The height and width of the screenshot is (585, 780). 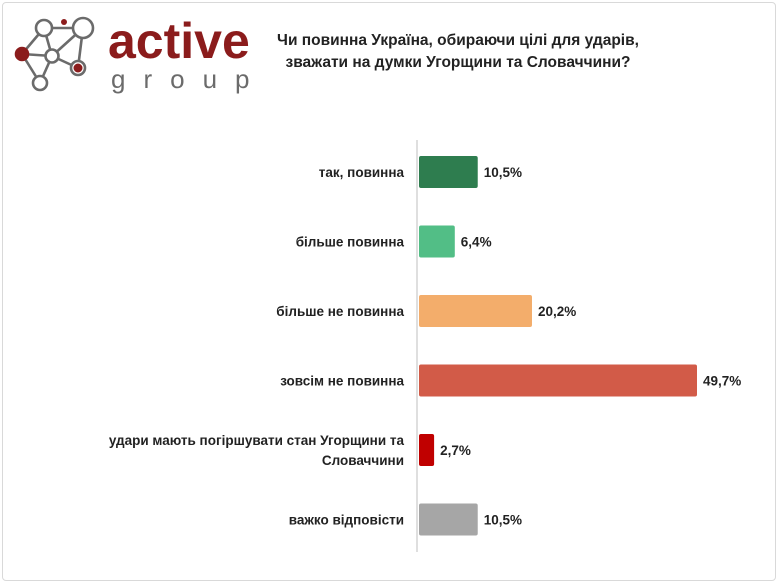 I want to click on category-label-4-line-0: удари мають погіршувати стан Угорщини та, so click(x=257, y=440).